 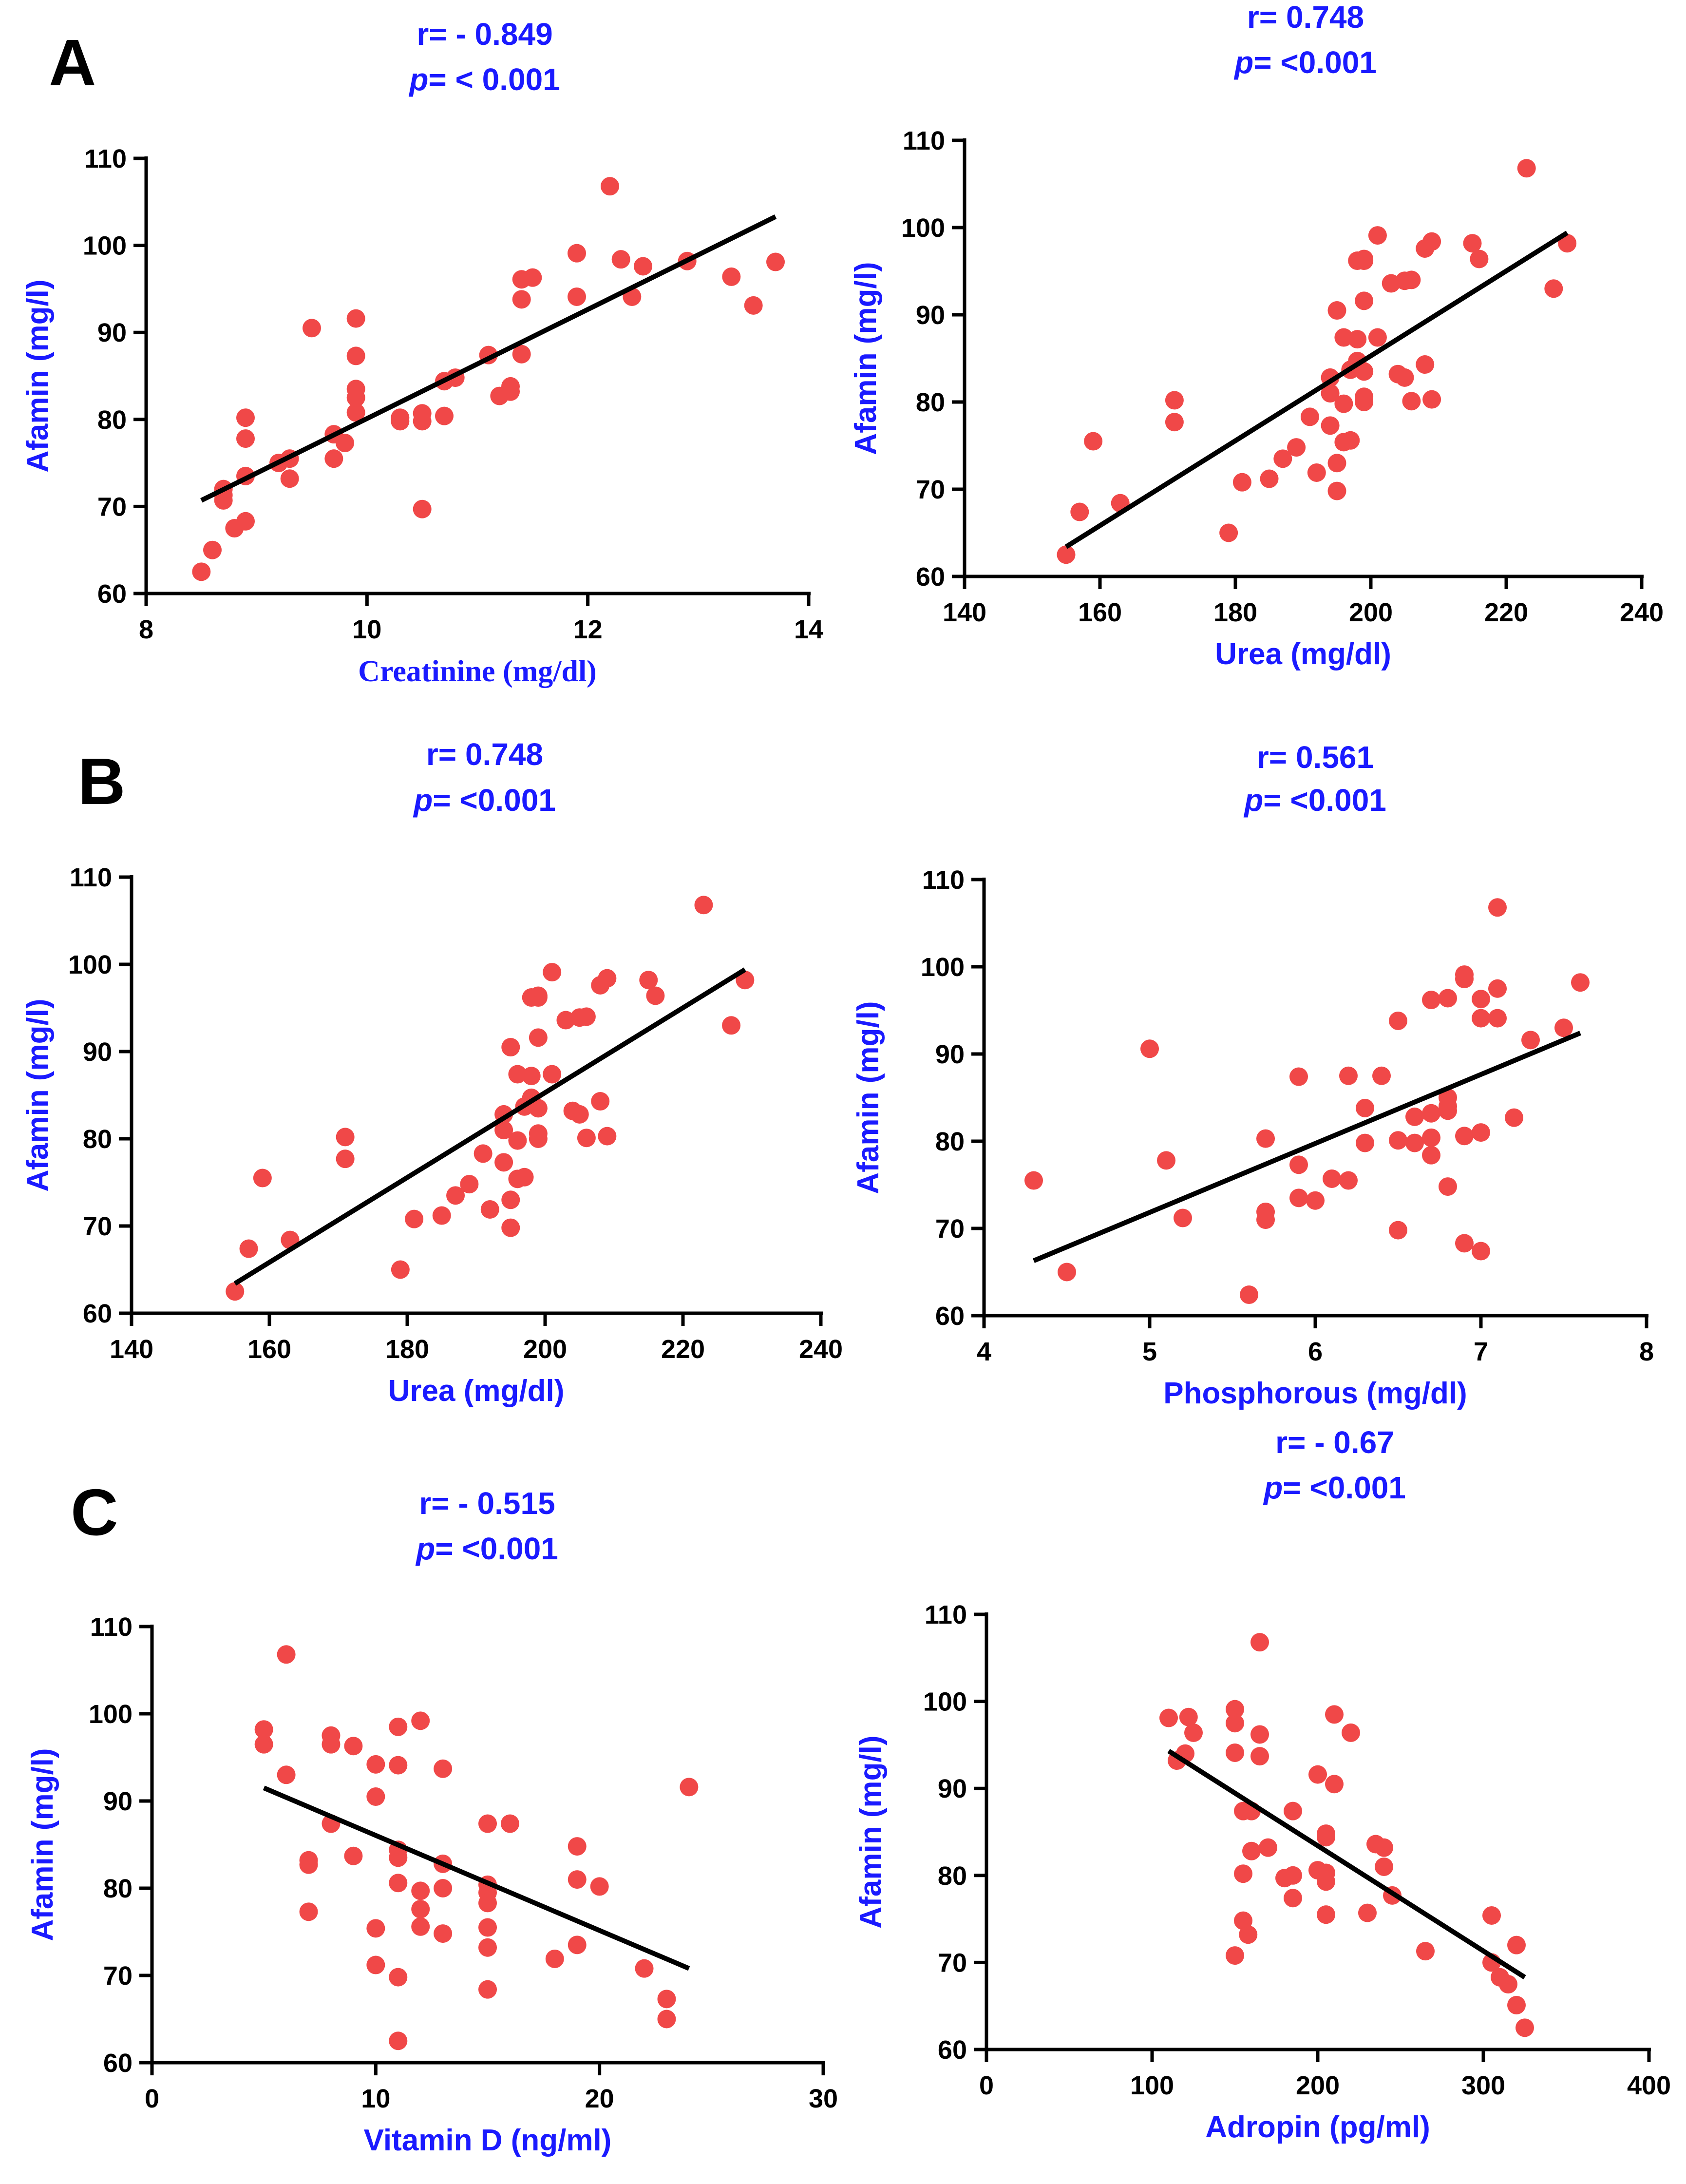 I want to click on y-tick-label: 110, so click(x=105, y=158).